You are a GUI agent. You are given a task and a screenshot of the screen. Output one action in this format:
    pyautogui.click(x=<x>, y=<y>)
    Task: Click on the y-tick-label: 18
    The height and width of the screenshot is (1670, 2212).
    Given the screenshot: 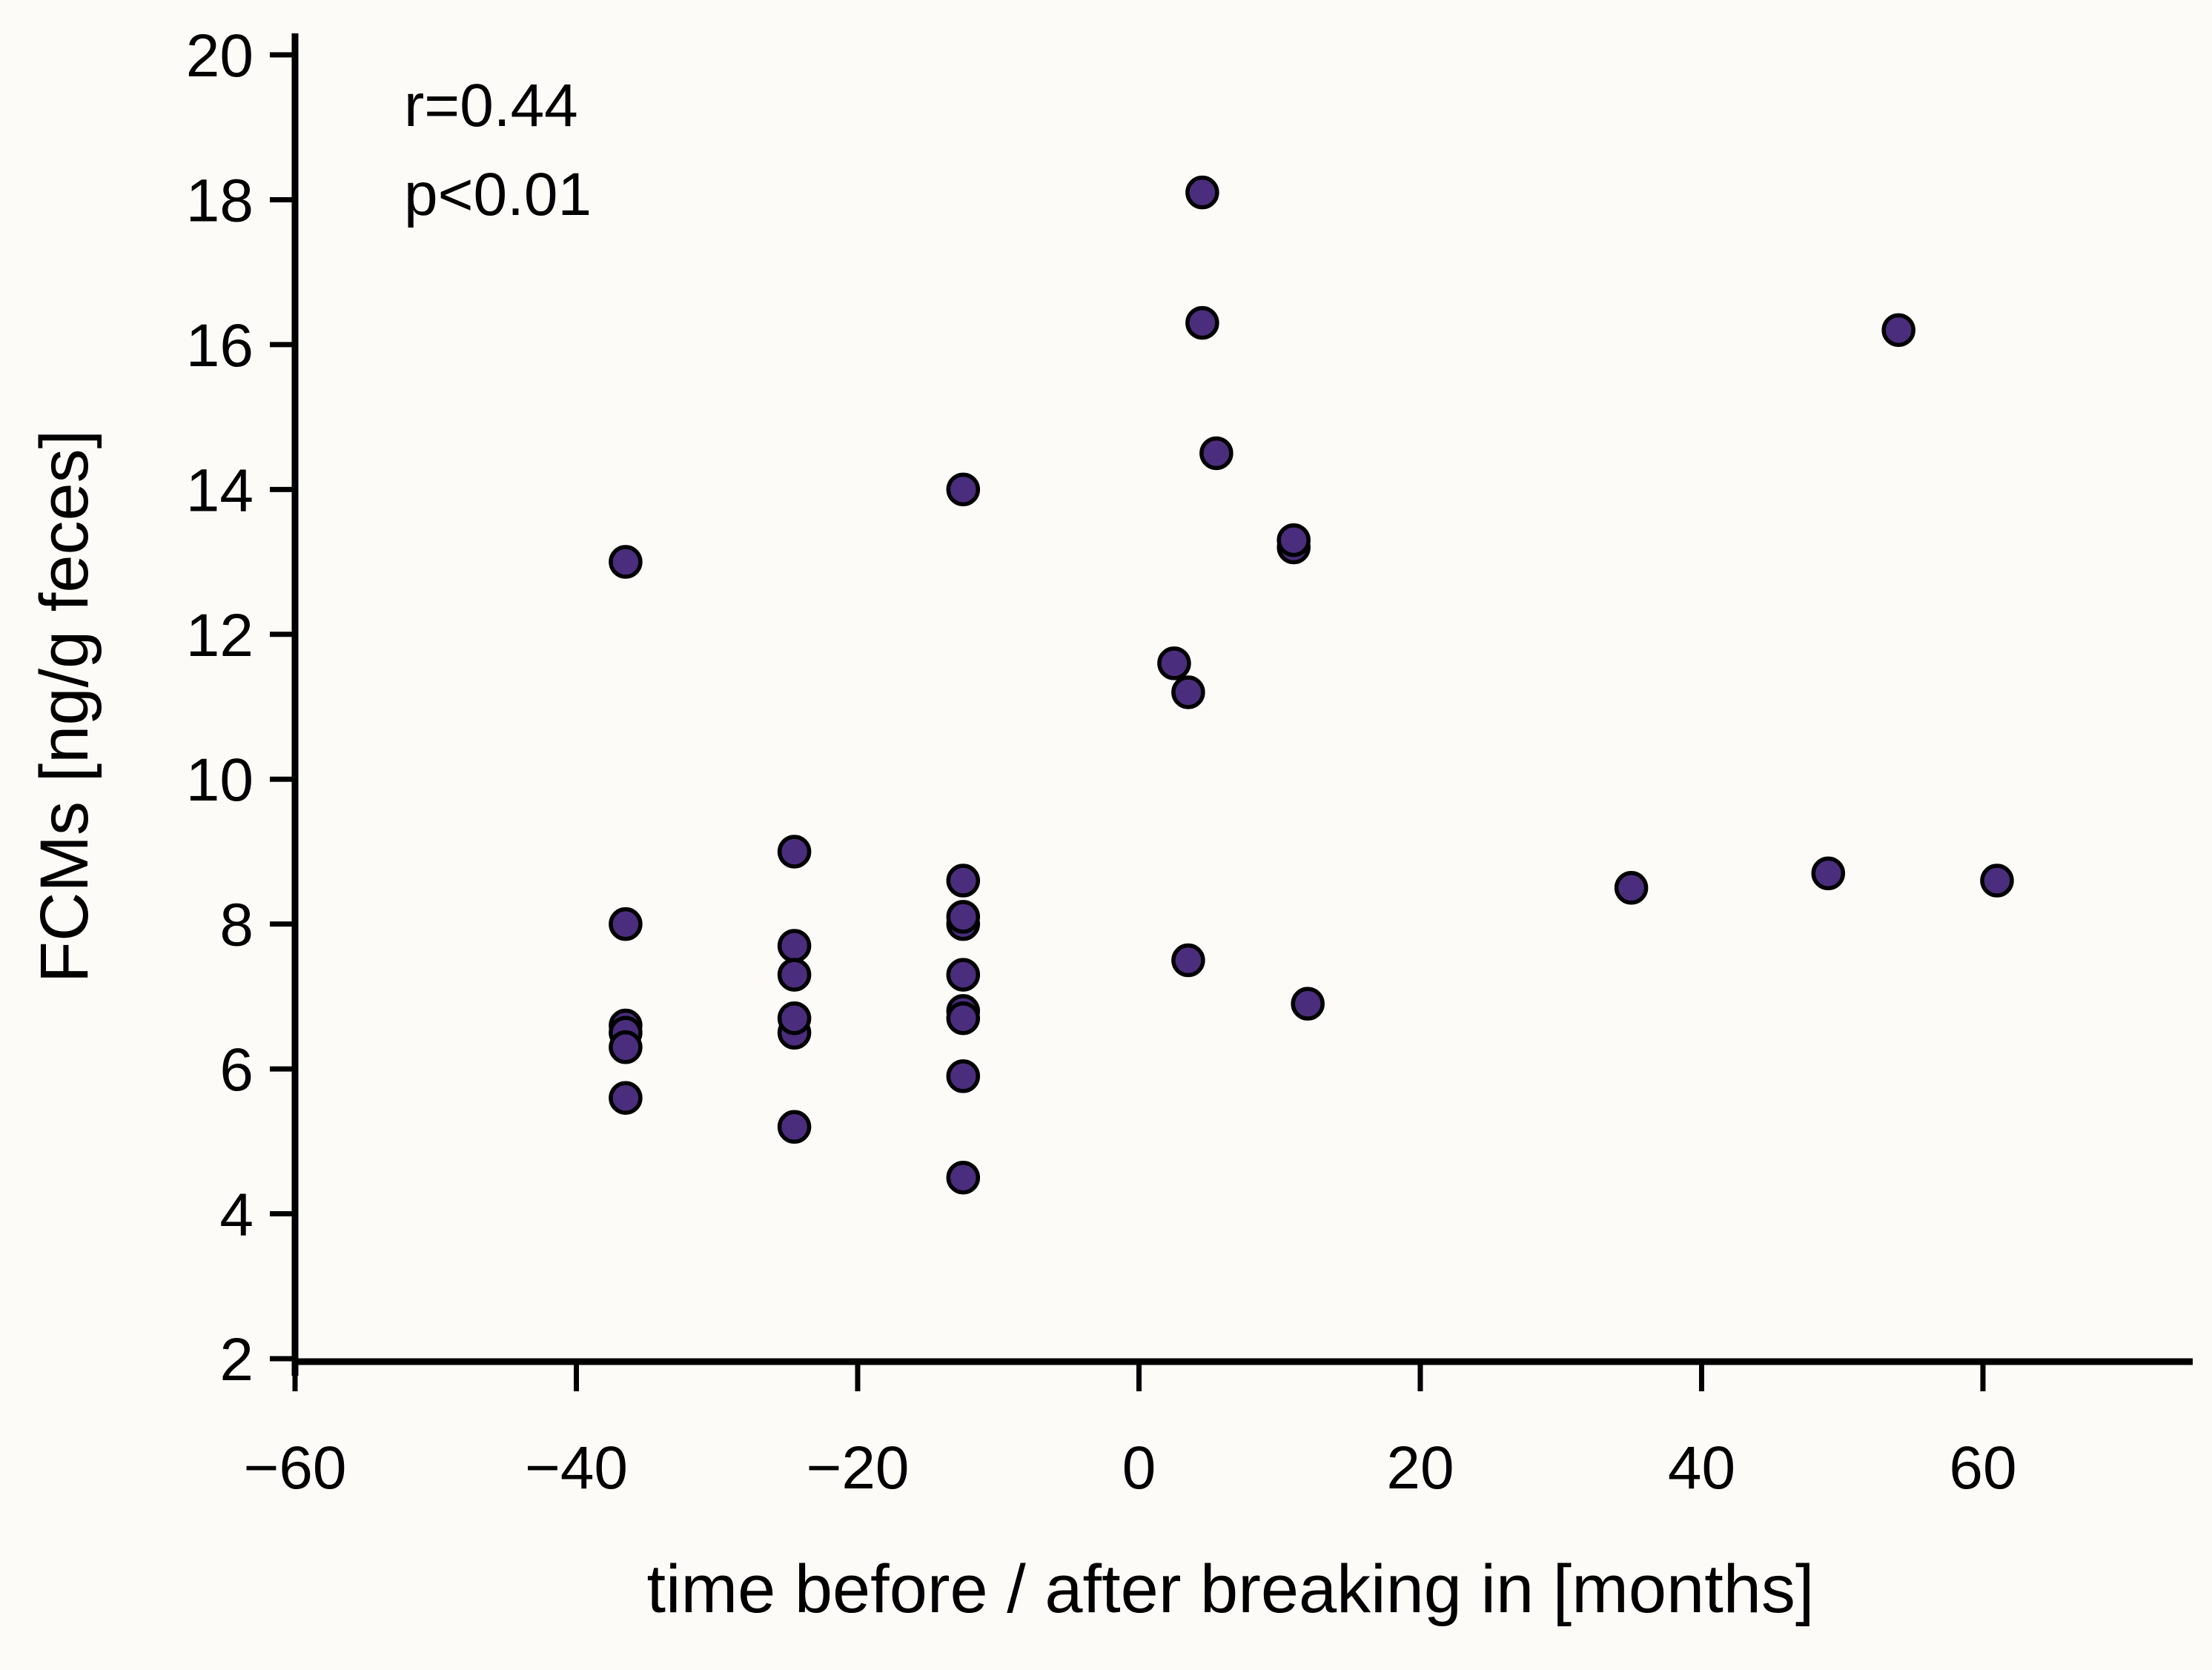 What is the action you would take?
    pyautogui.click(x=220, y=200)
    